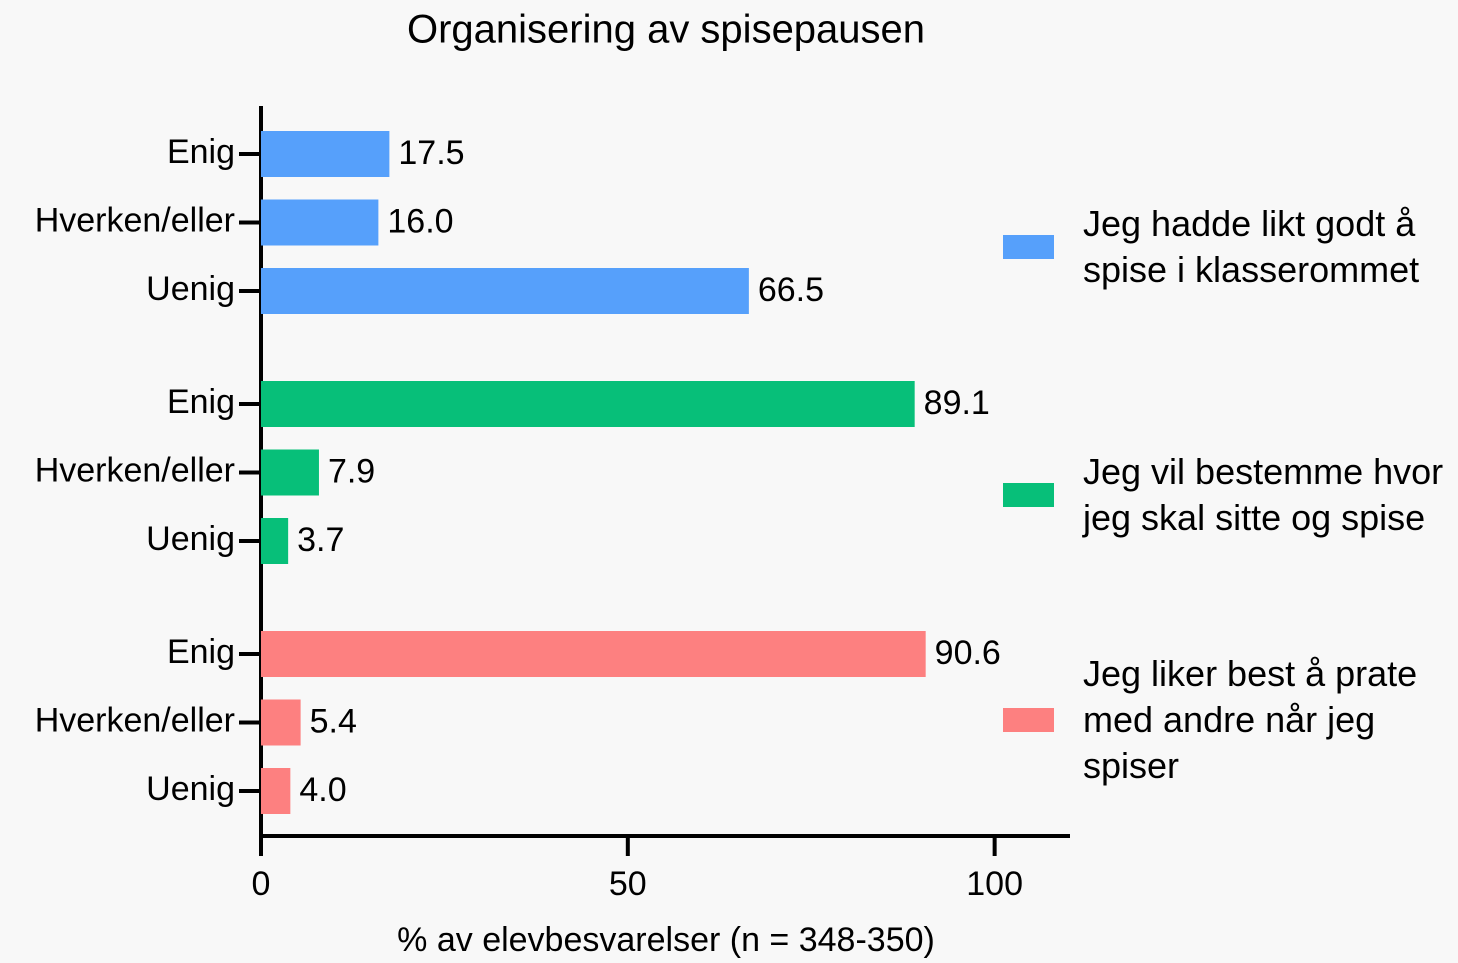 This screenshot has width=1458, height=963. Describe the element at coordinates (628, 884) in the screenshot. I see `x-tick-label: 50` at that location.